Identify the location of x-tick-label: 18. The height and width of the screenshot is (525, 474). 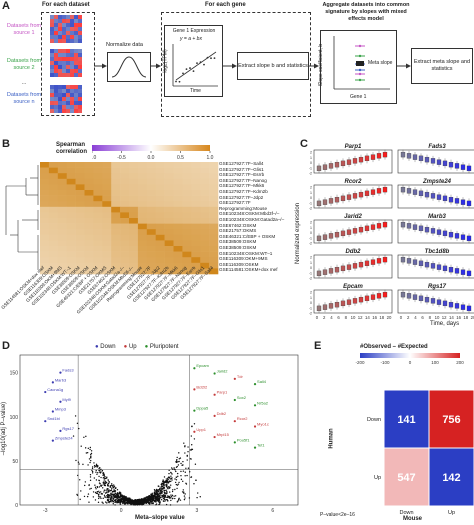
(465, 317).